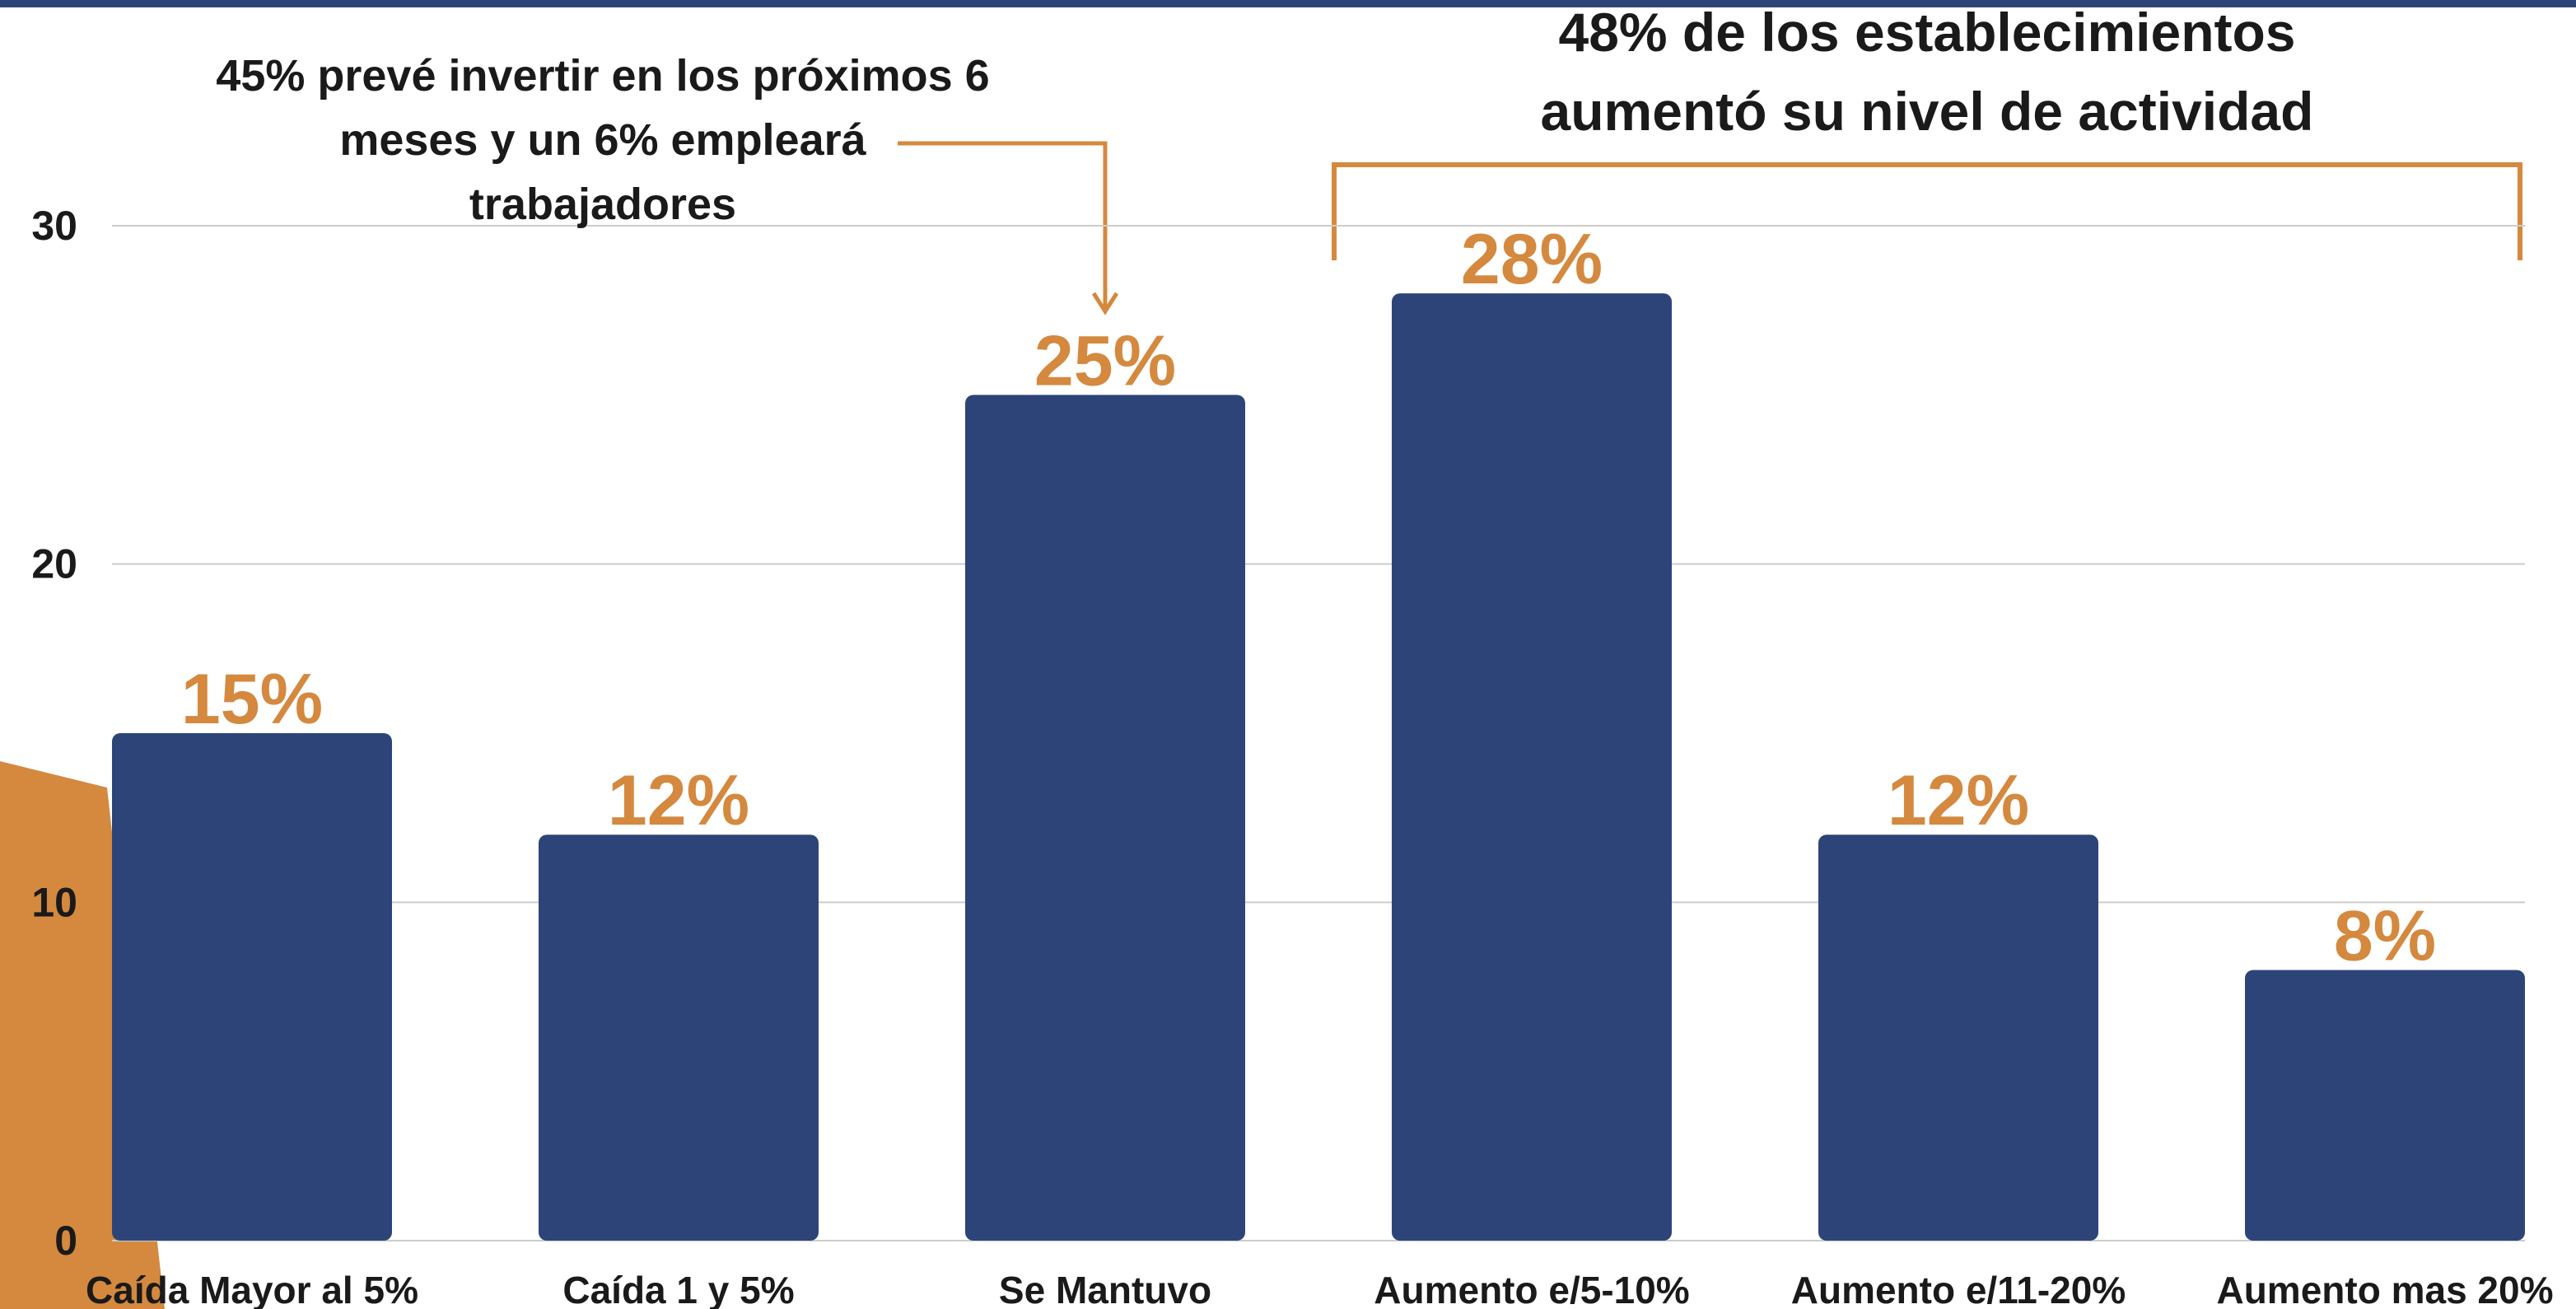 This screenshot has height=1309, width=2576. Describe the element at coordinates (252, 1289) in the screenshot. I see `x-tick-label: Caída Mayor al 5%` at that location.